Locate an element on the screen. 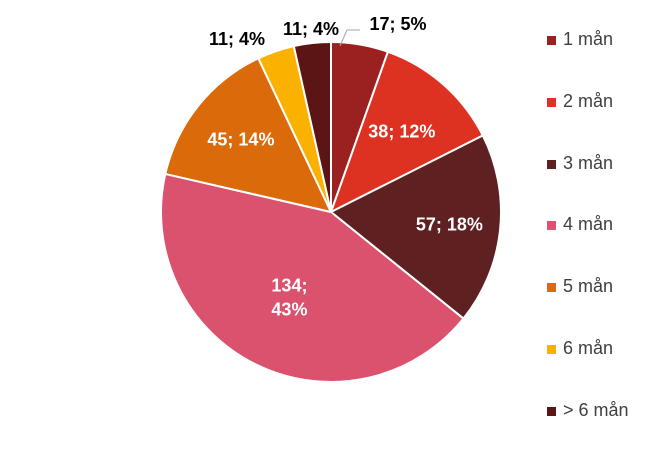 This screenshot has height=464, width=662. data-label: 57; 18% is located at coordinates (449, 225).